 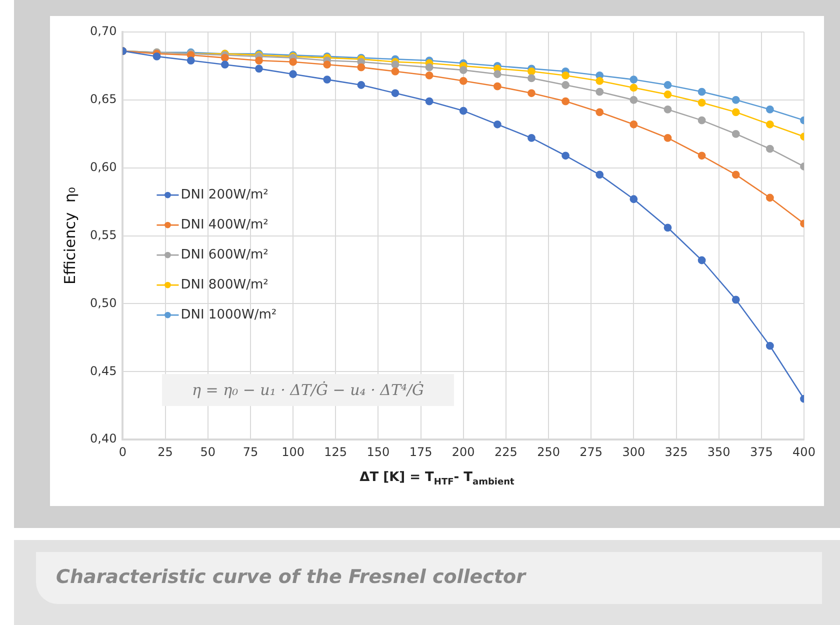 I want to click on x-tick-label: 275, so click(x=591, y=451).